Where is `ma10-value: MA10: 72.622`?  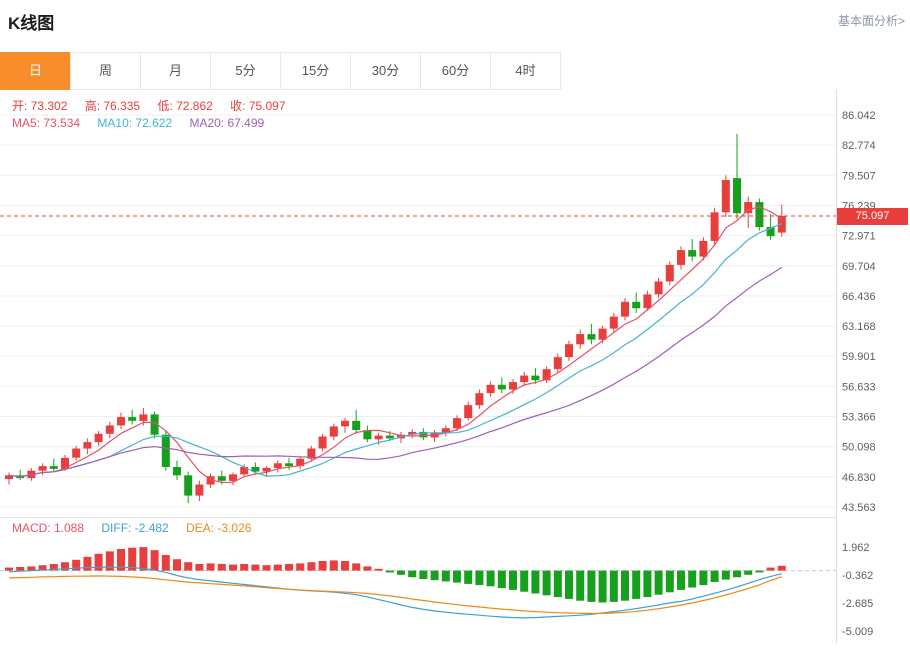
ma10-value: MA10: 72.622 is located at coordinates (135, 123).